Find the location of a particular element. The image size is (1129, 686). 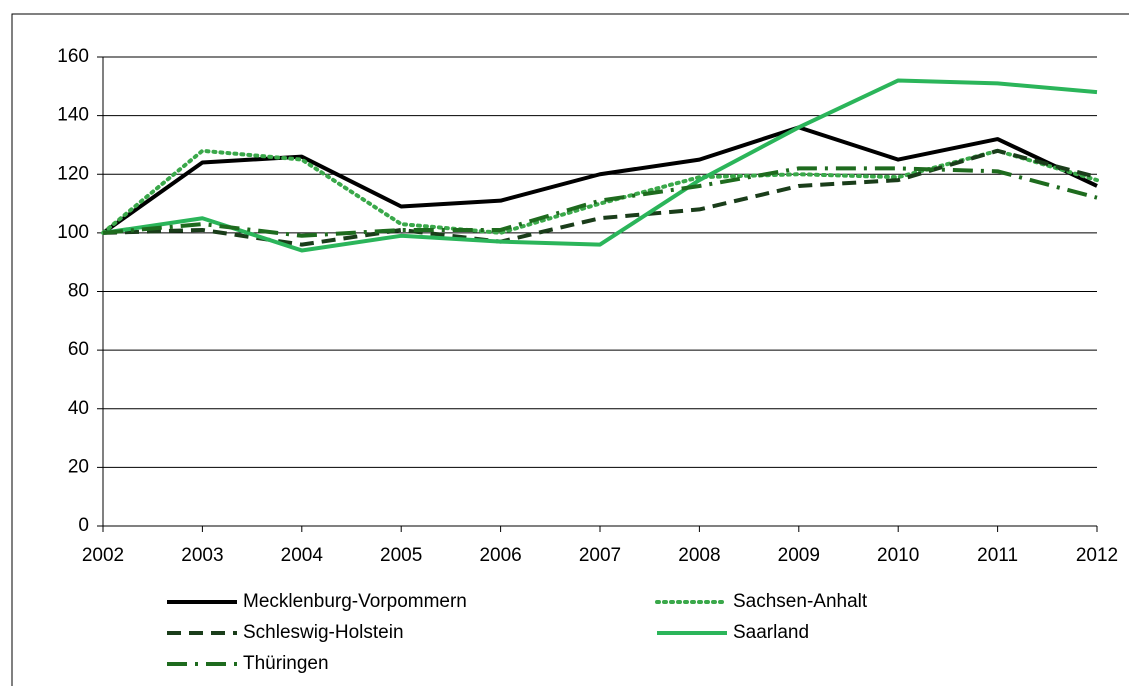

y-tick-label: 120 is located at coordinates (73, 173).